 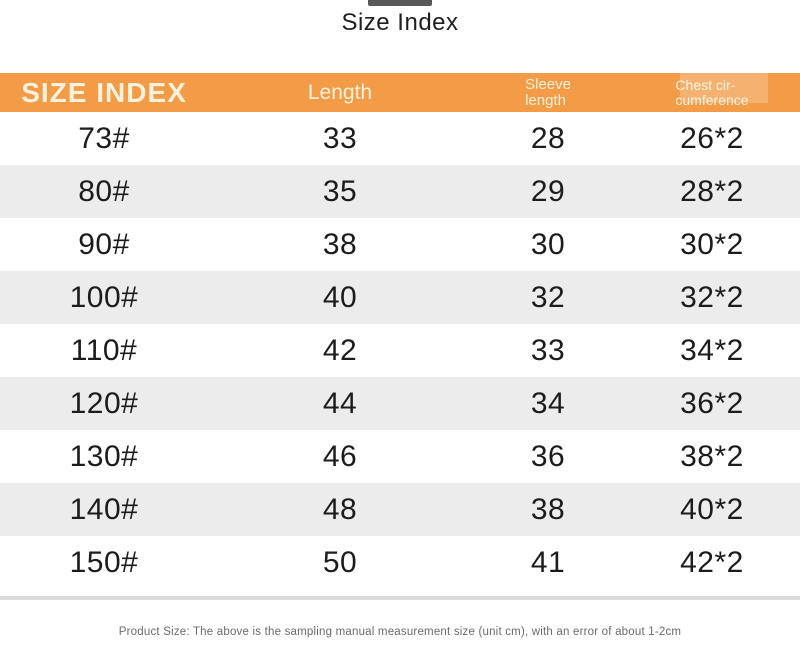 I want to click on cell-chest: 40*2, so click(x=712, y=509).